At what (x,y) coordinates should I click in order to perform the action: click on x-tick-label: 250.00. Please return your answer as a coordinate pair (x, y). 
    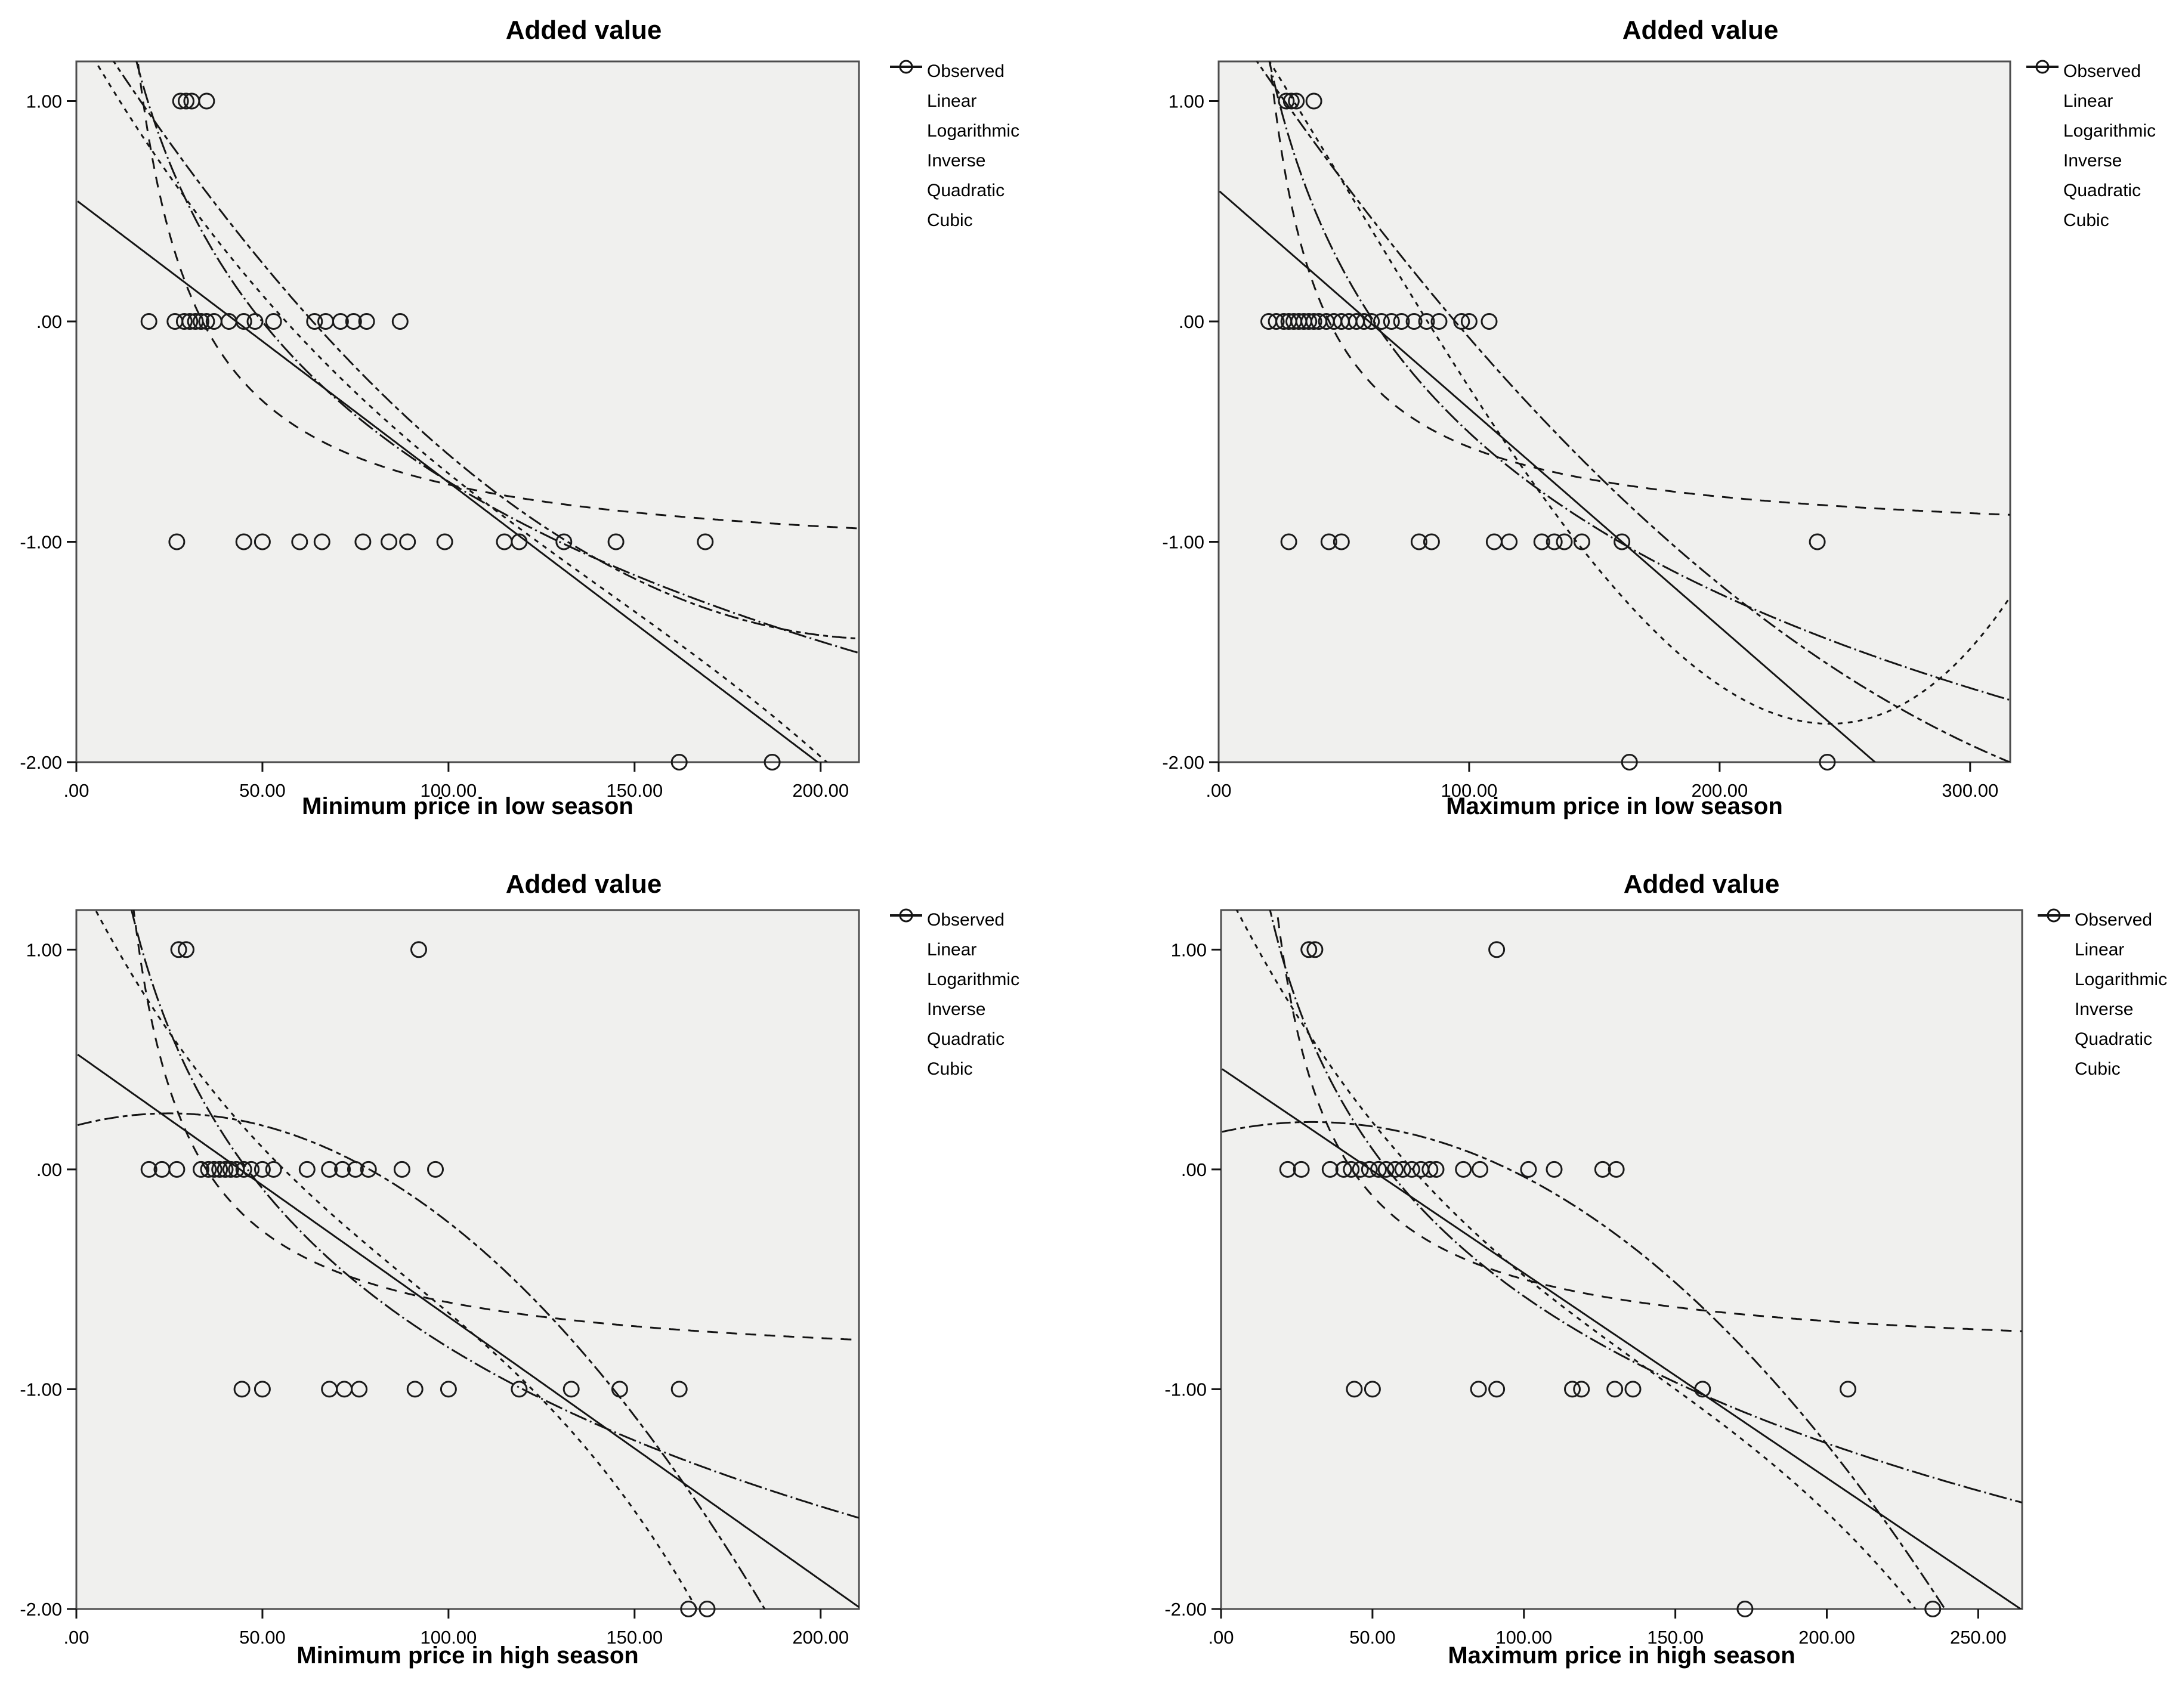
    Looking at the image, I should click on (1978, 1637).